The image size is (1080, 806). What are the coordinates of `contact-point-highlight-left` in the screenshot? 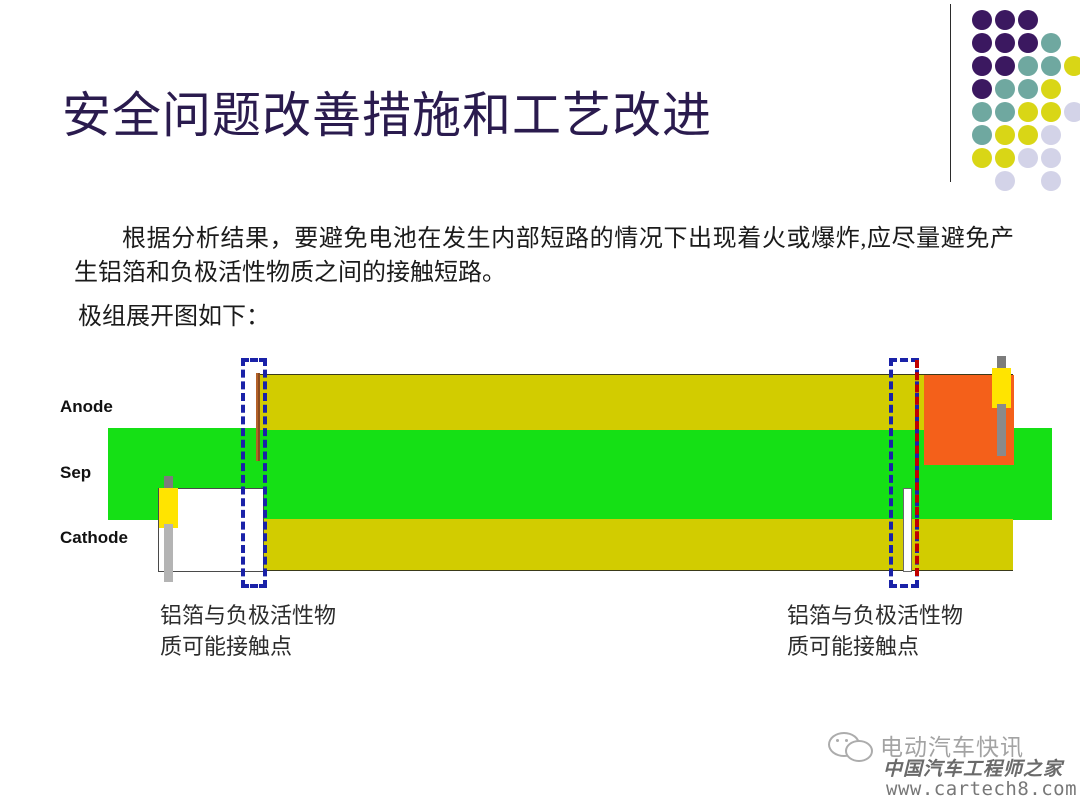 It's located at (254, 473).